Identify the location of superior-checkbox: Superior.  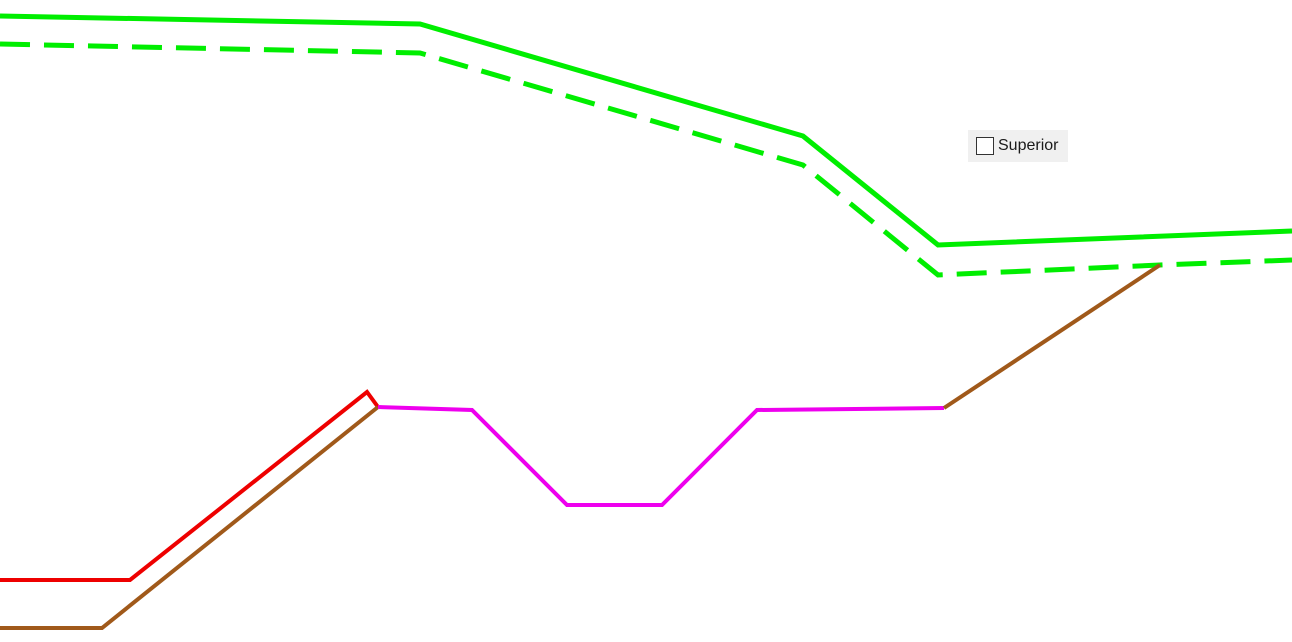
(1018, 146).